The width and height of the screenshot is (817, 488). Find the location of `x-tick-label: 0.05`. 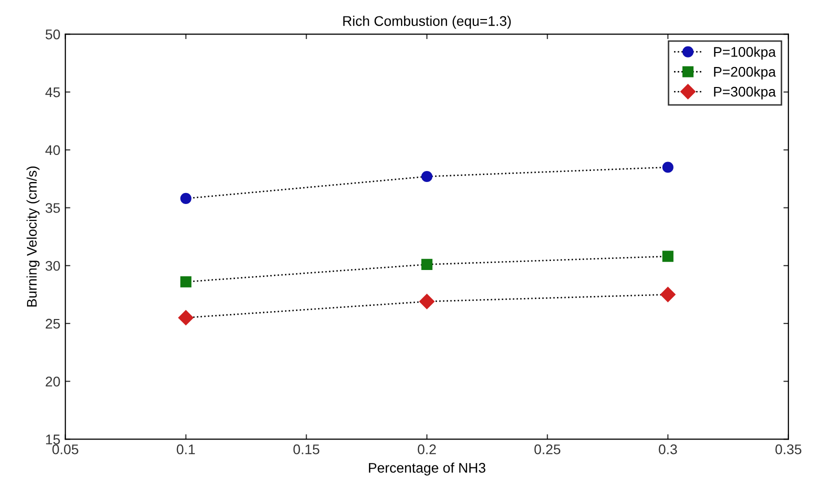

x-tick-label: 0.05 is located at coordinates (65, 449).